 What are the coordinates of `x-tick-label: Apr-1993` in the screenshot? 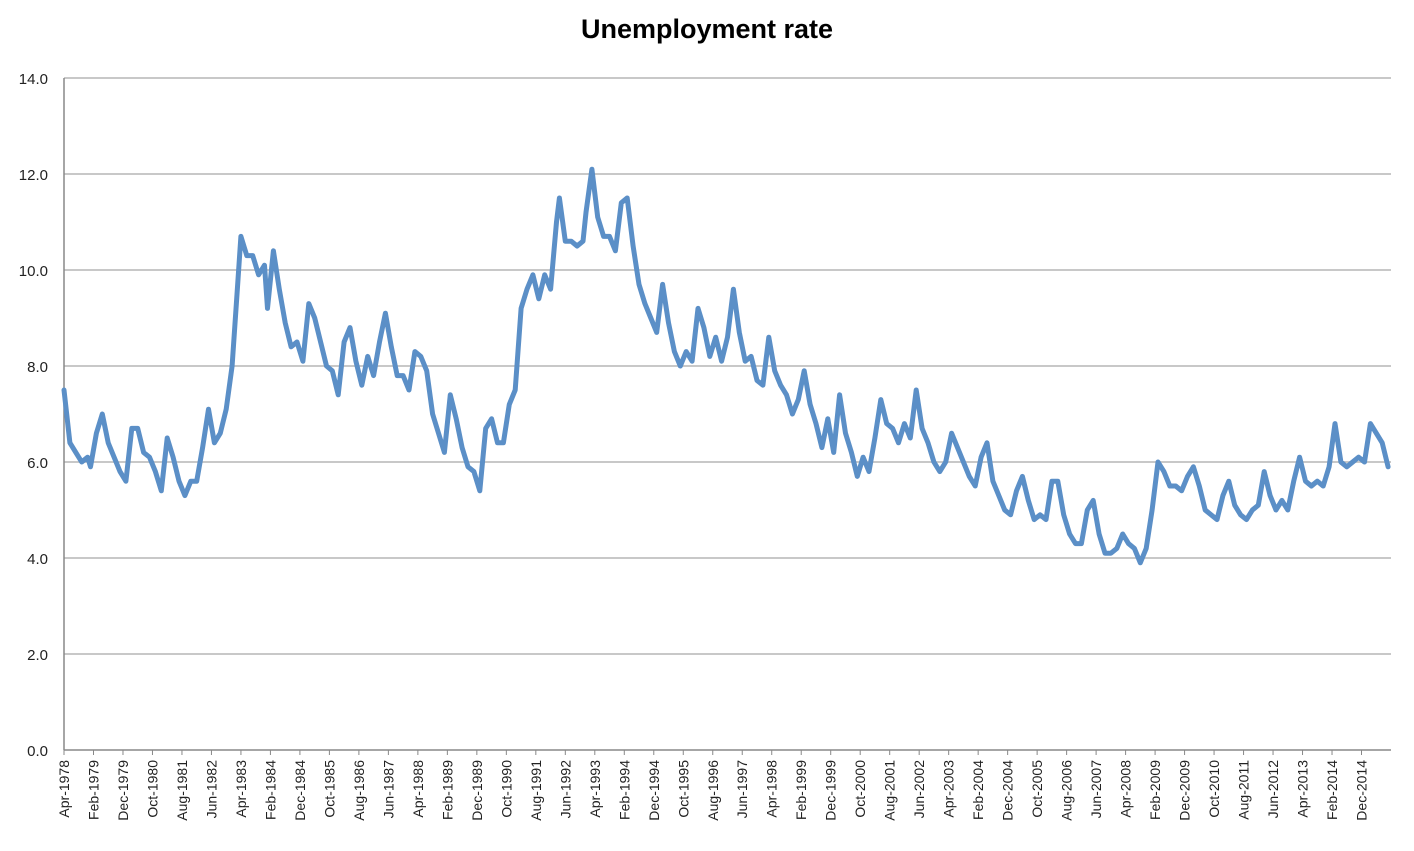 It's located at (595, 789).